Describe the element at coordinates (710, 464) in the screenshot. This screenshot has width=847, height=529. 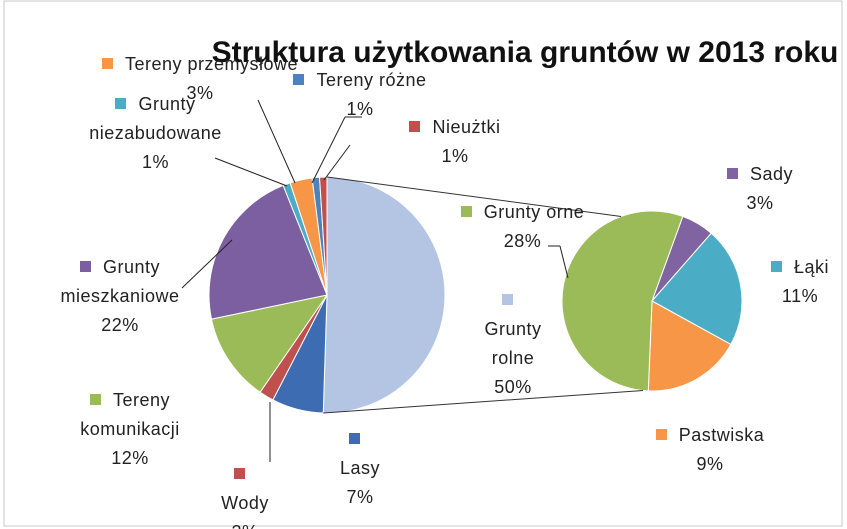
I see `value-label: 9%` at that location.